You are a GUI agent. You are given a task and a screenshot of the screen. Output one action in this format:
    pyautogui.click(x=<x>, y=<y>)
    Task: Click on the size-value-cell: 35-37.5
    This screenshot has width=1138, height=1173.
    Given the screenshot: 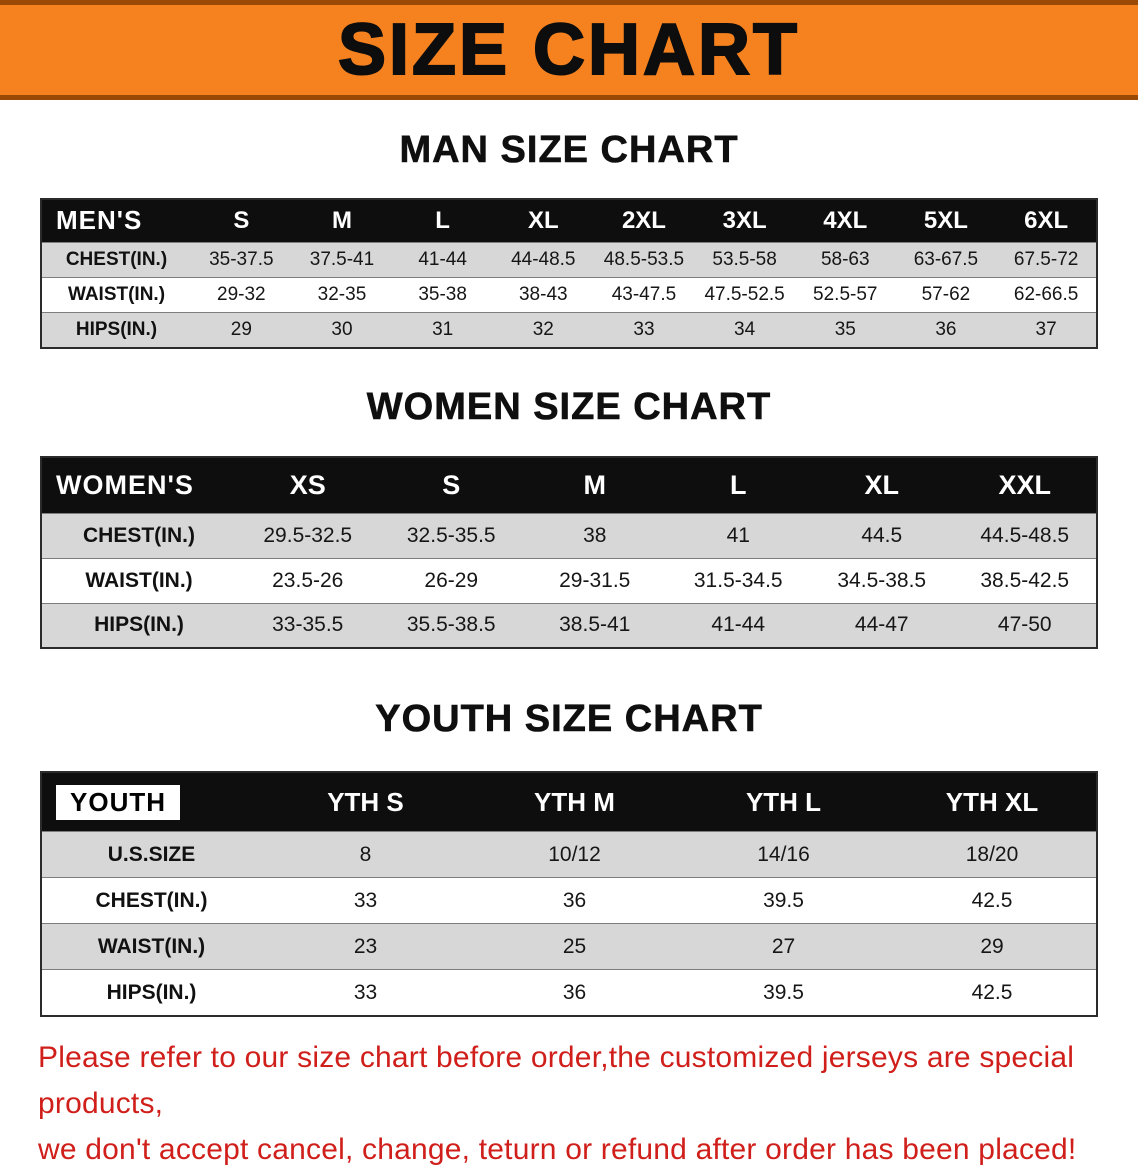 What is the action you would take?
    pyautogui.click(x=241, y=260)
    